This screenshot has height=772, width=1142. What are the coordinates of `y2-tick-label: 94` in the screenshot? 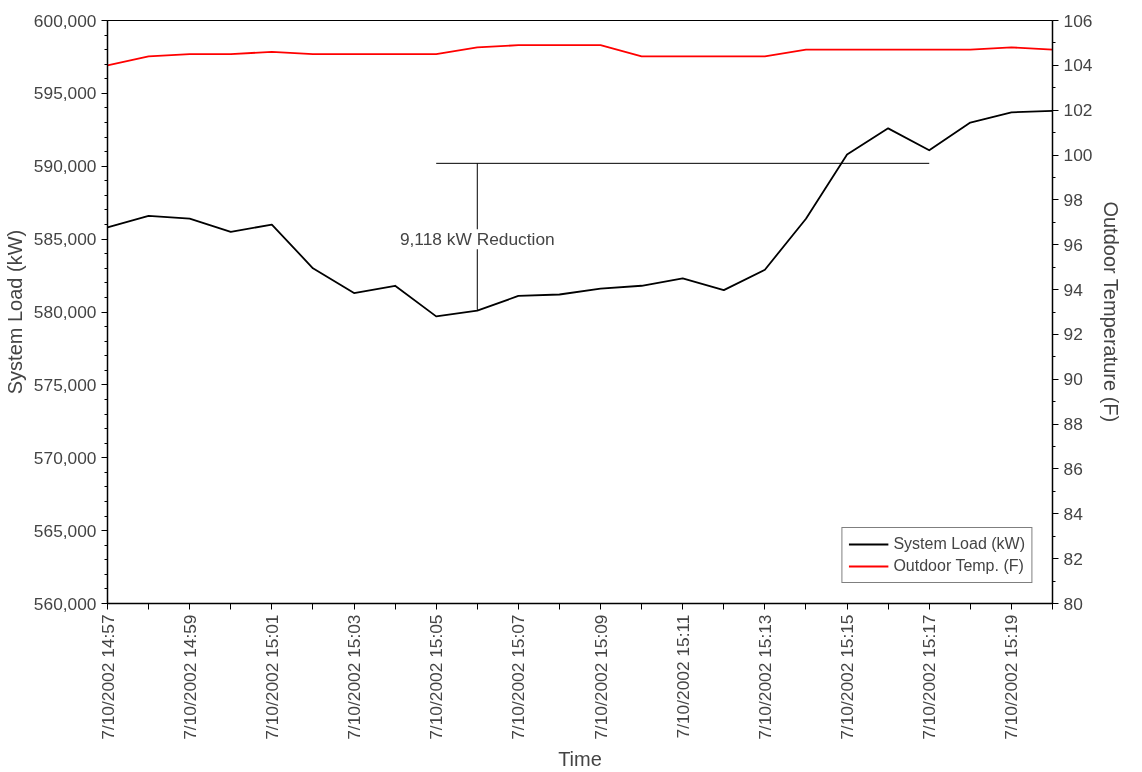 It's located at (1073, 289).